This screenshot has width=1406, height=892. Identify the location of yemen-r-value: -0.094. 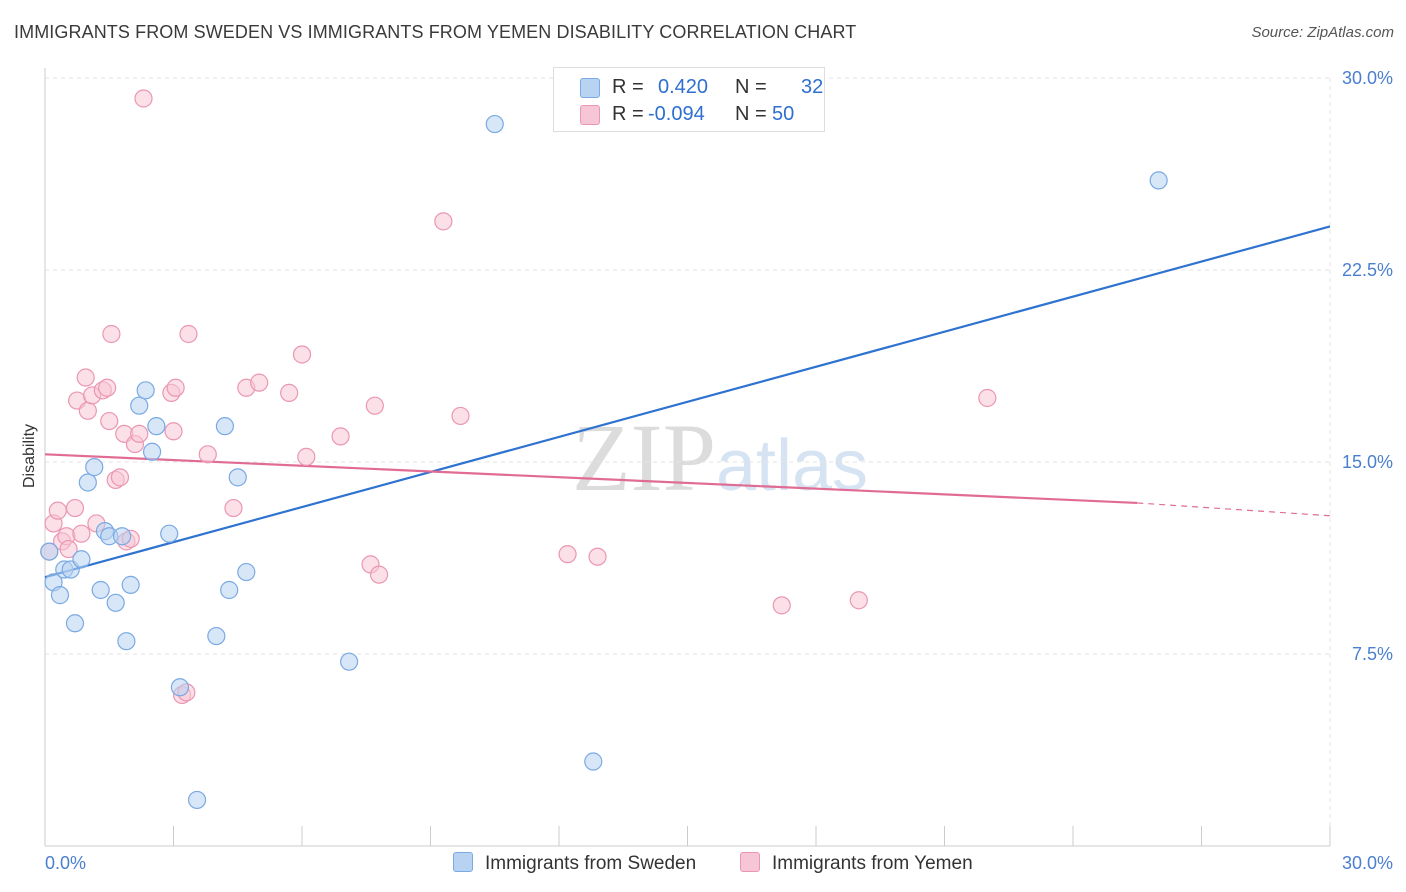
(676, 114).